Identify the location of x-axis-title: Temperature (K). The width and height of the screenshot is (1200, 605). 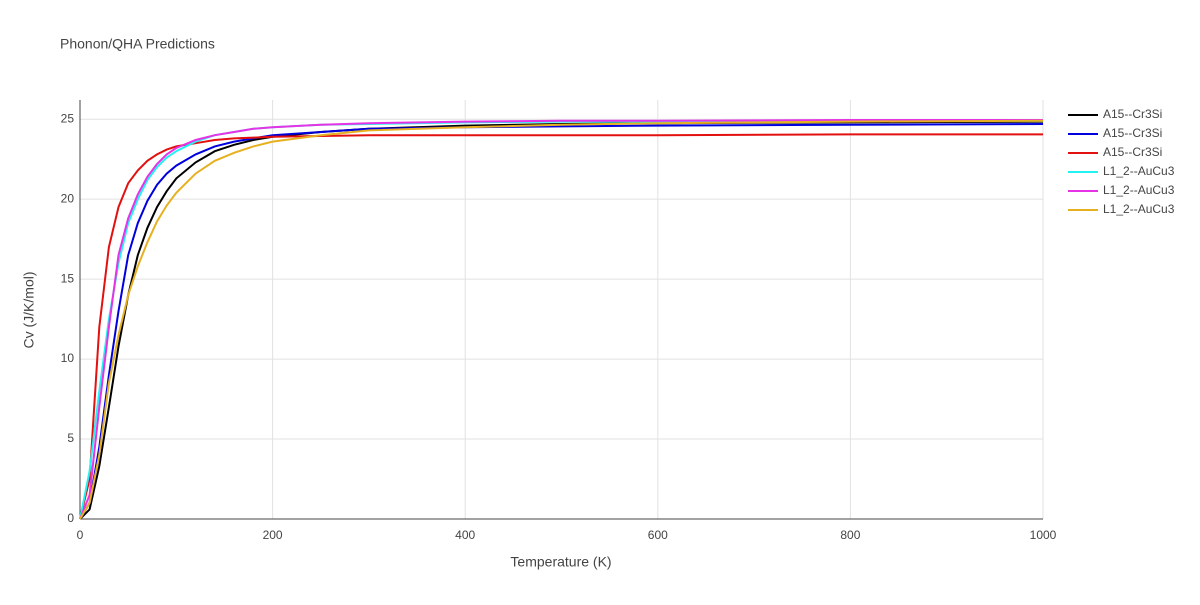
(560, 562).